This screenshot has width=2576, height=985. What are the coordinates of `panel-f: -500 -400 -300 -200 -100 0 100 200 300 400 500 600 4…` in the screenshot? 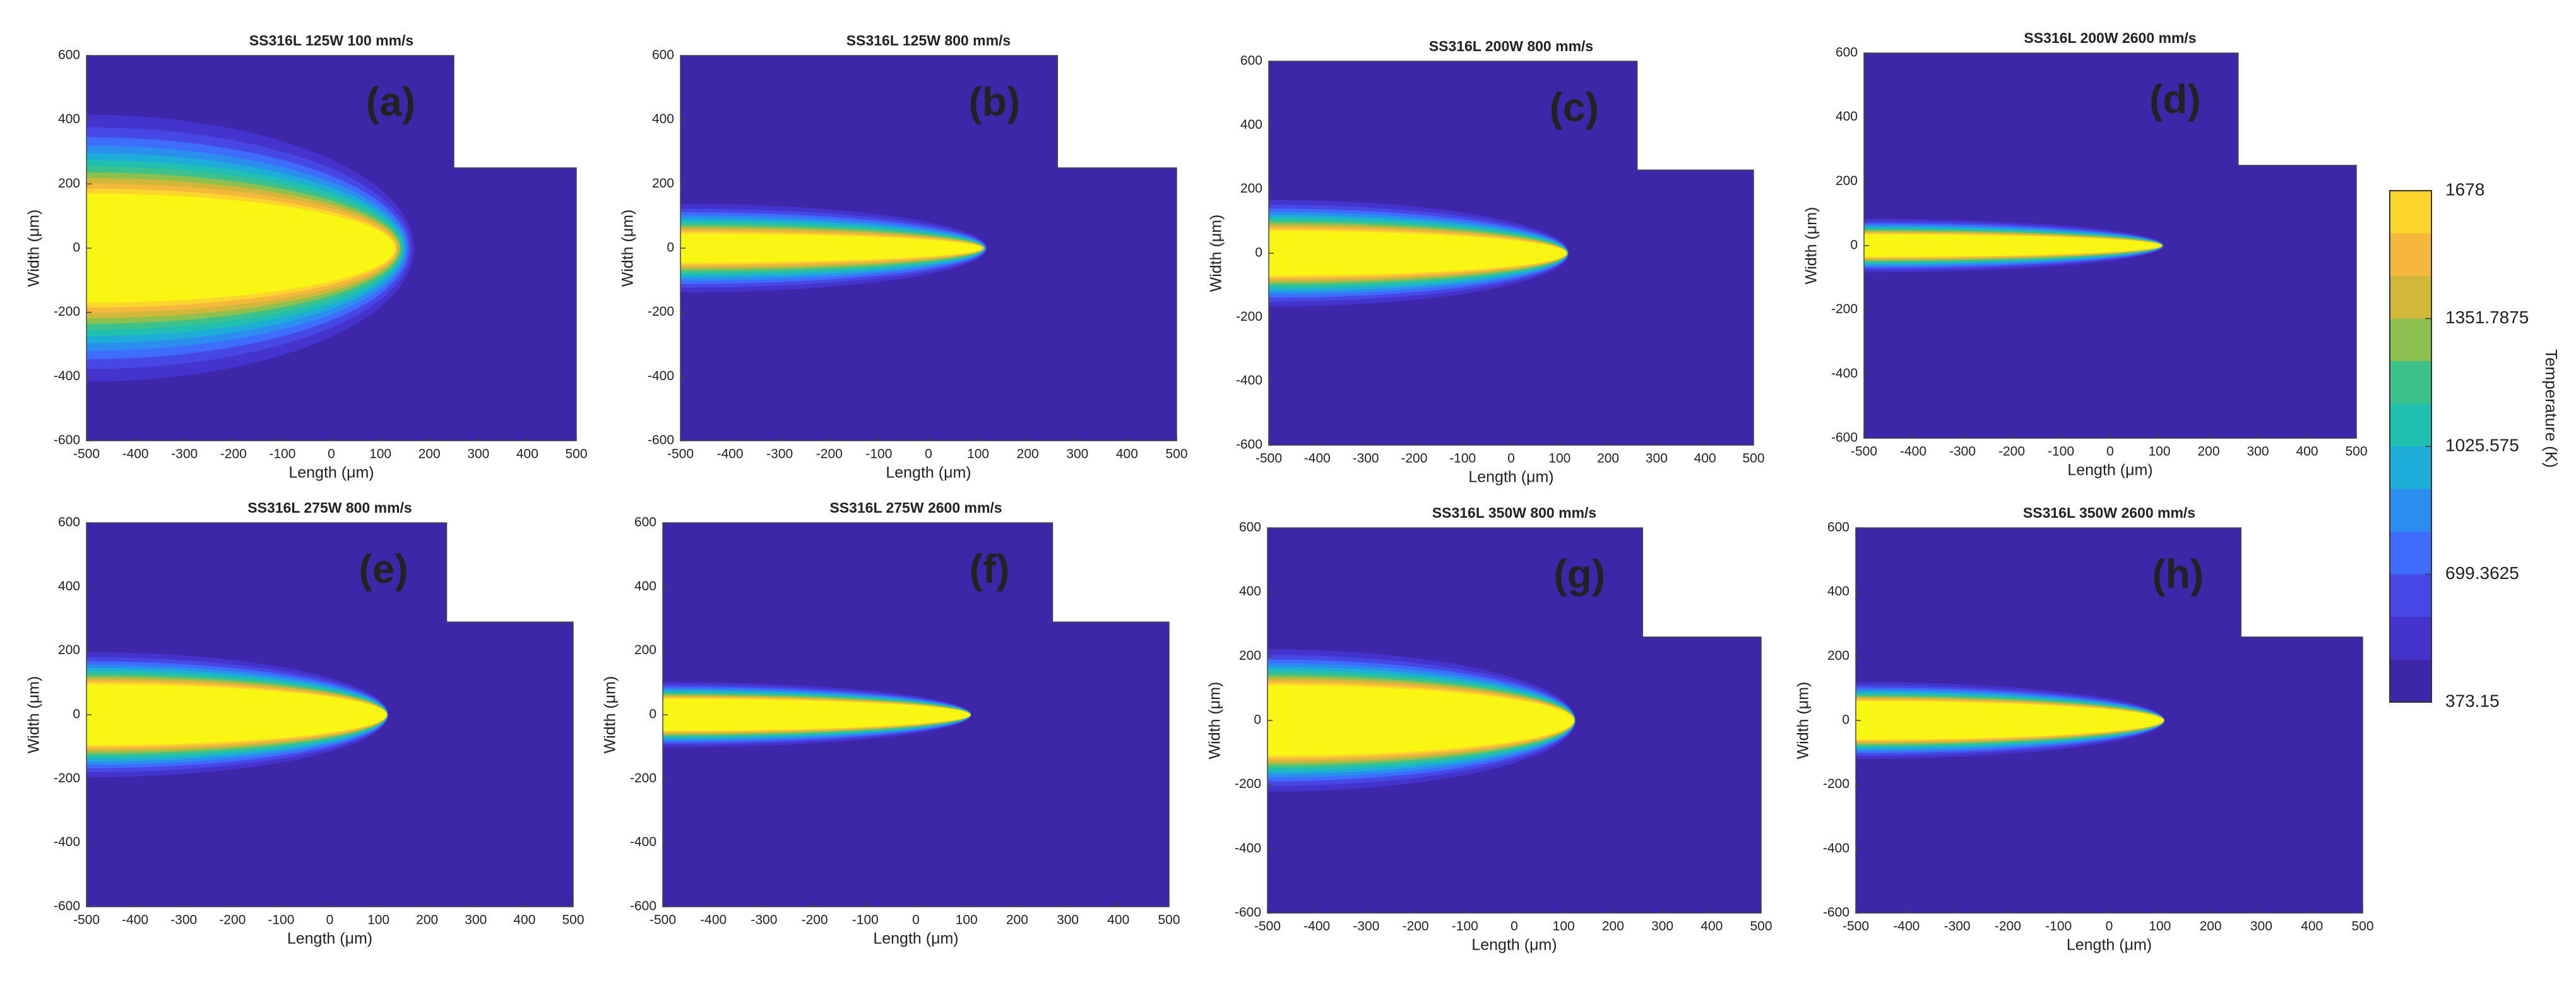 It's located at (891, 724).